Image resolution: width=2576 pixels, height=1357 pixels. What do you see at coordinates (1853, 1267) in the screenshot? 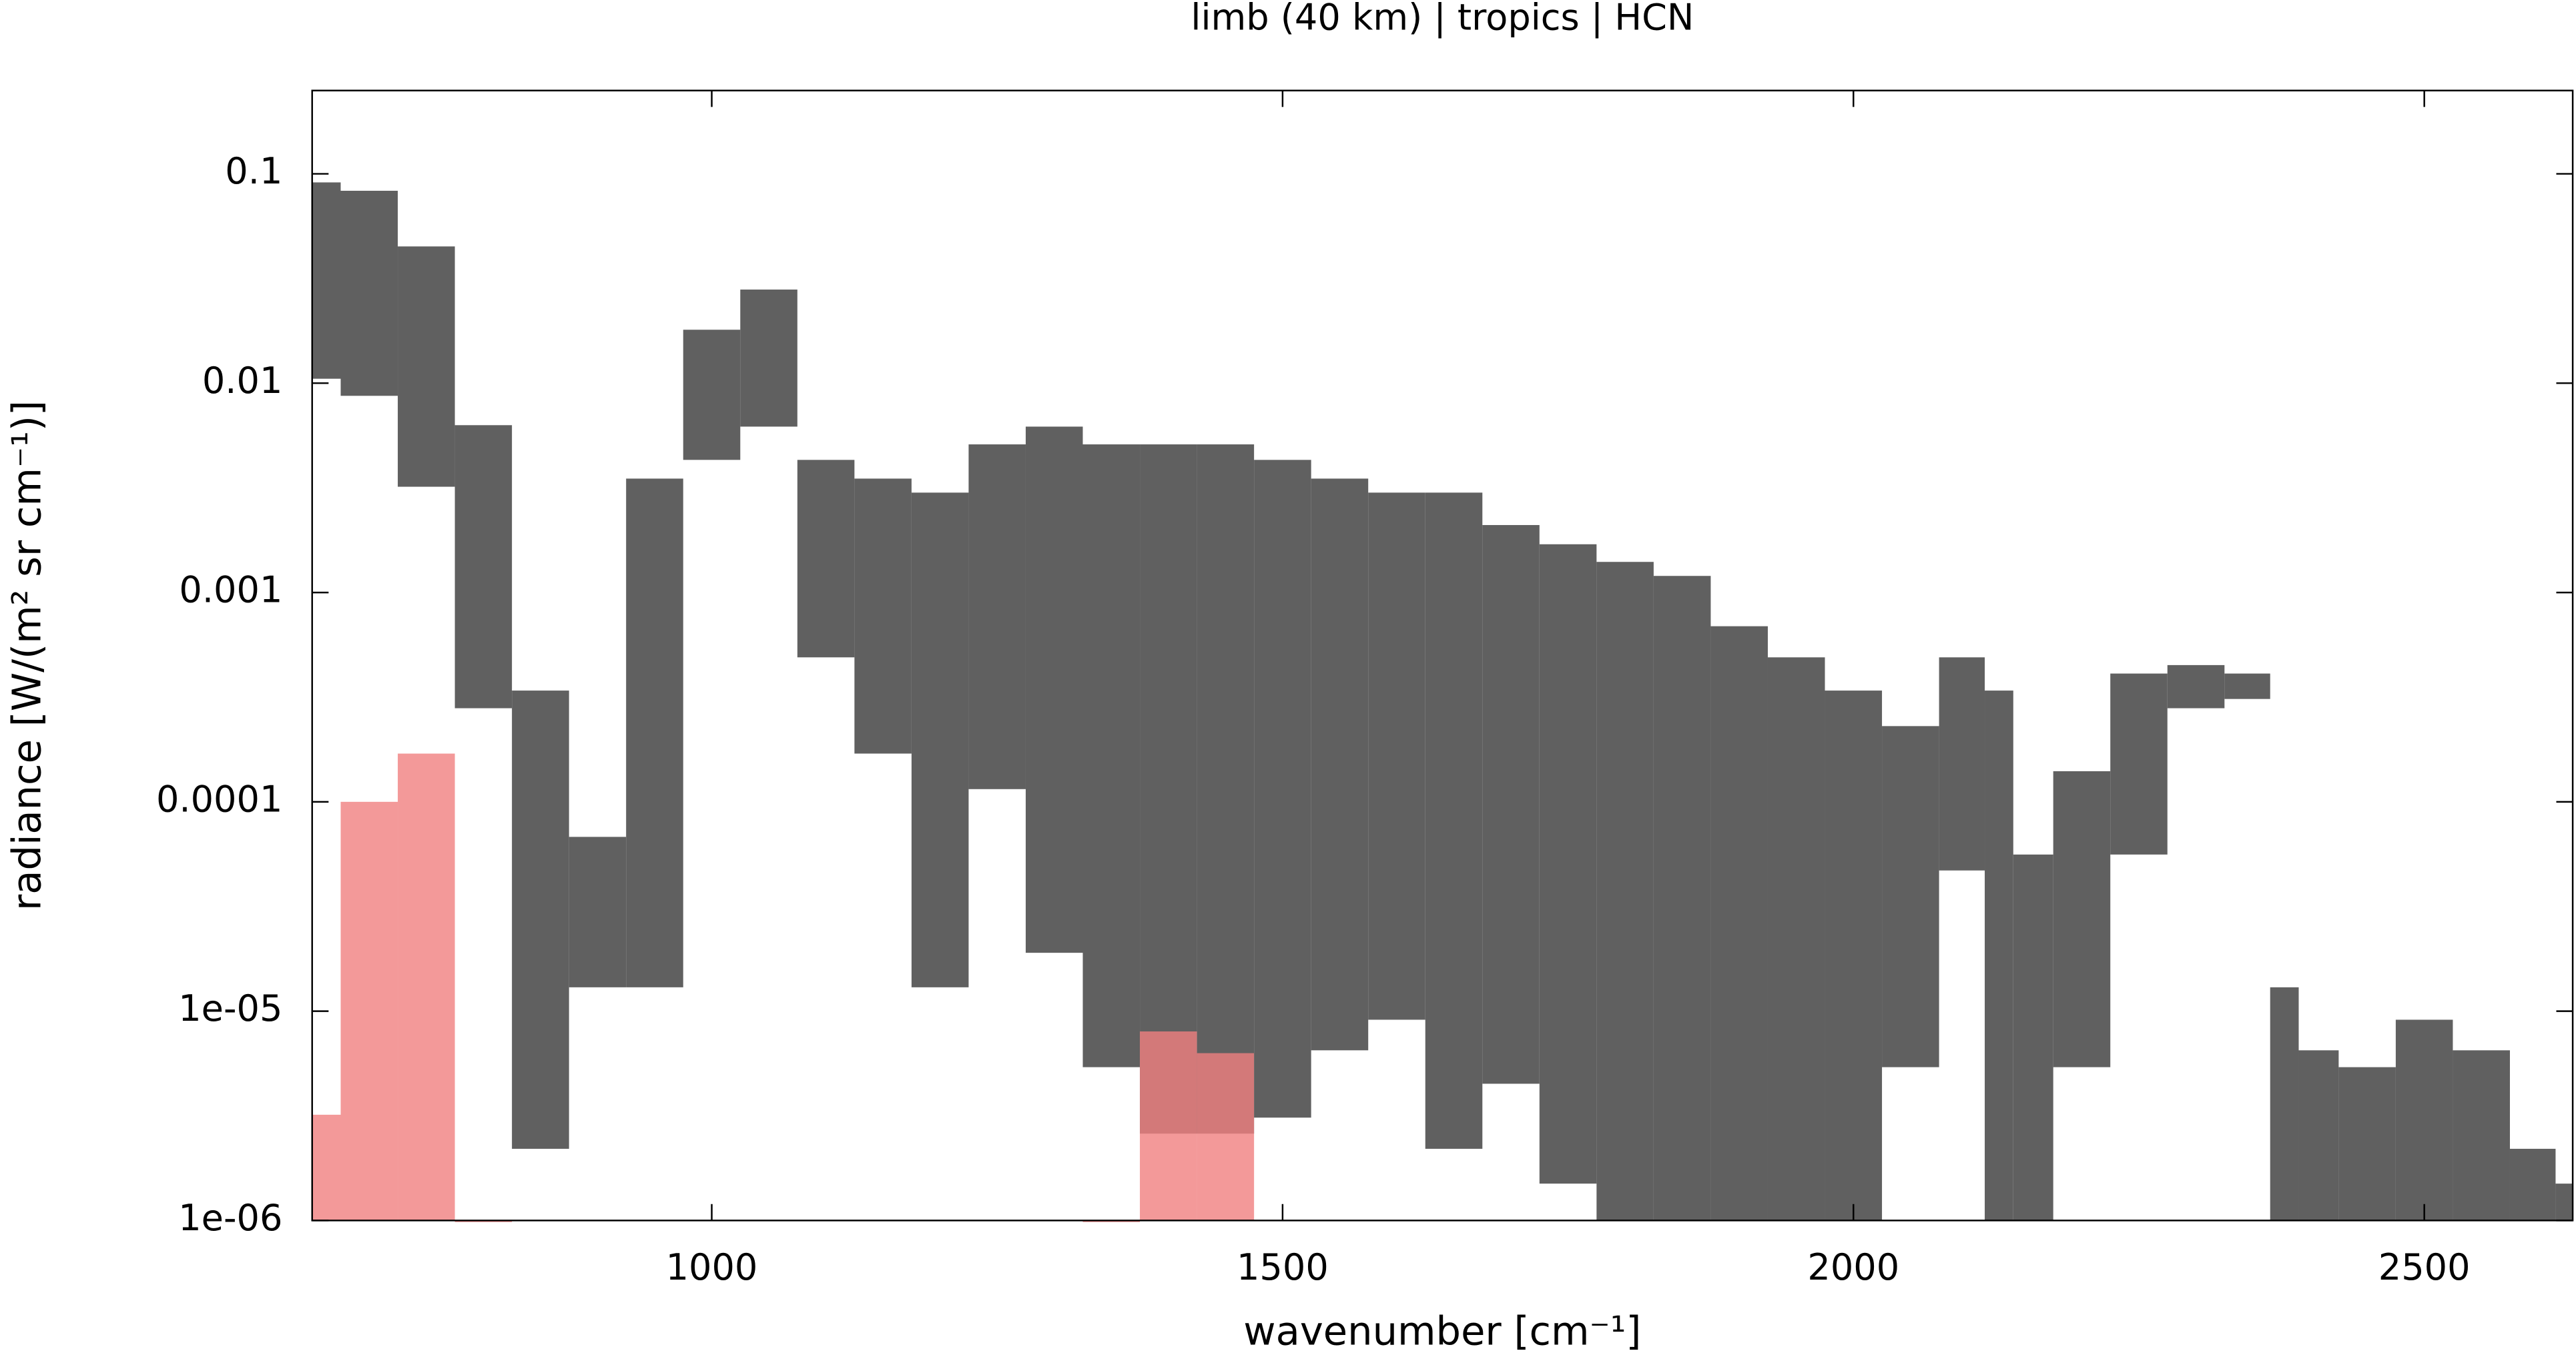
I see `x-tick-label: 2000` at bounding box center [1853, 1267].